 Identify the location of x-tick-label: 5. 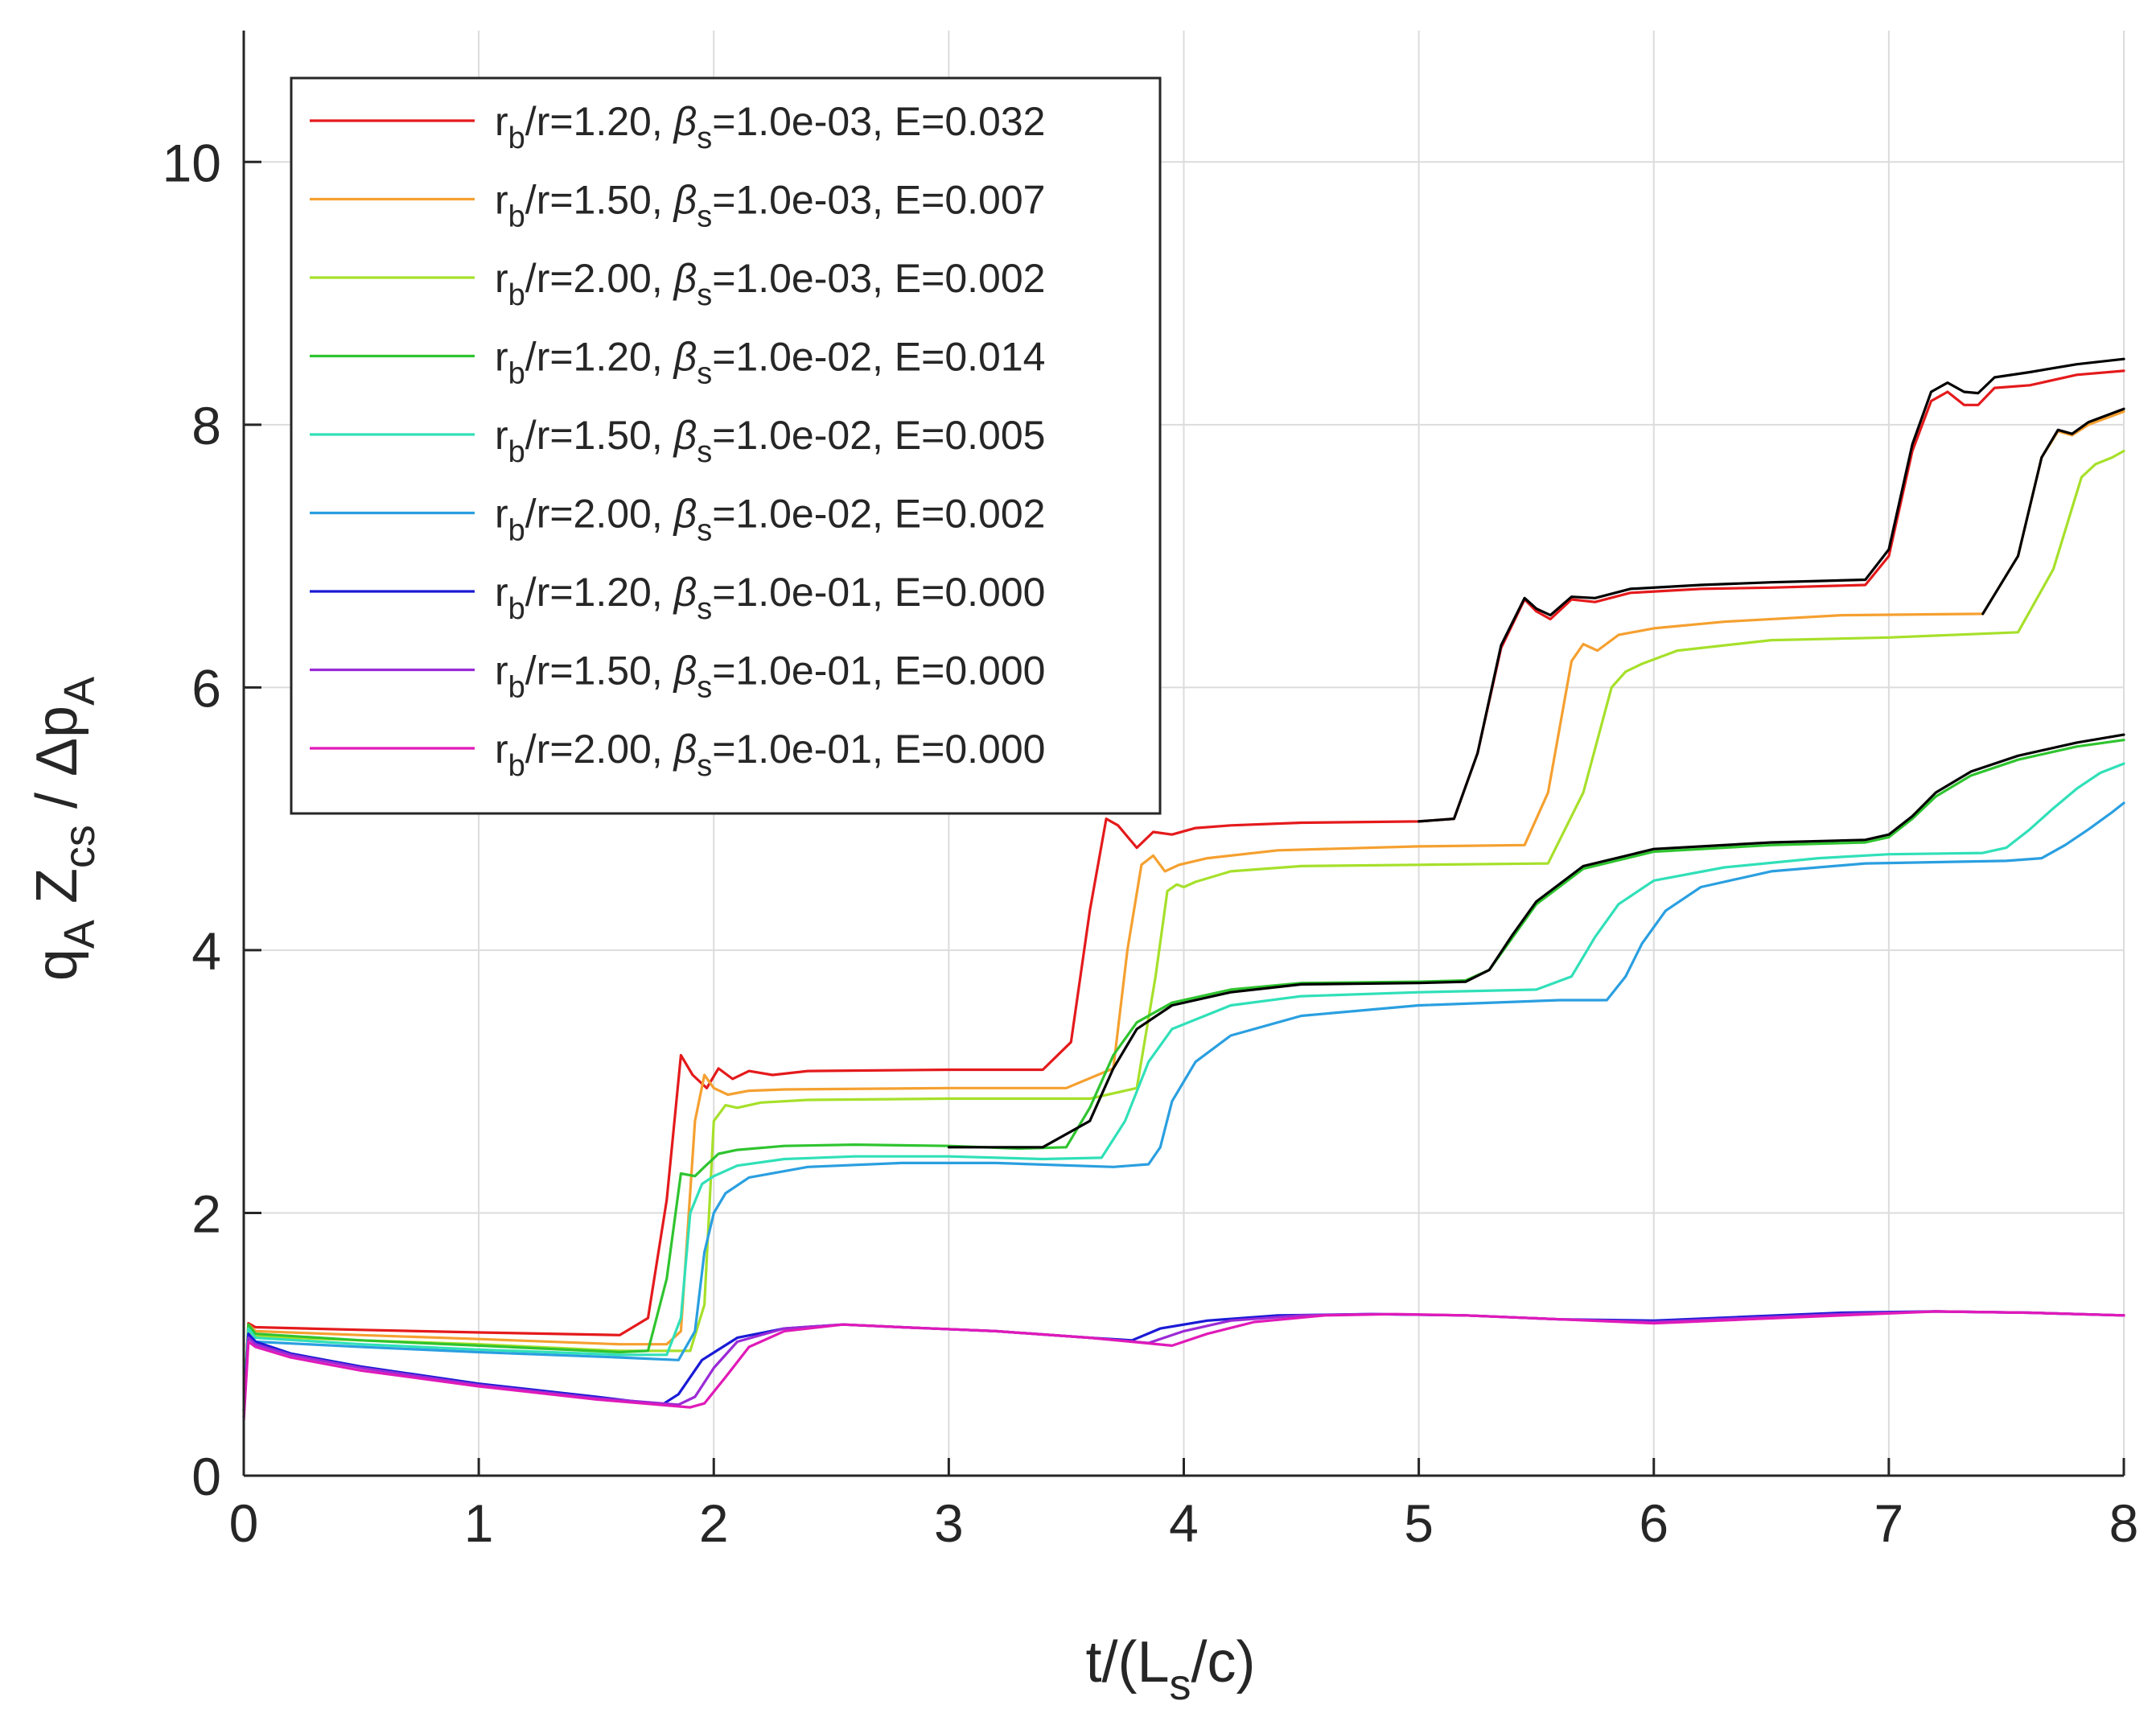
(1419, 1523).